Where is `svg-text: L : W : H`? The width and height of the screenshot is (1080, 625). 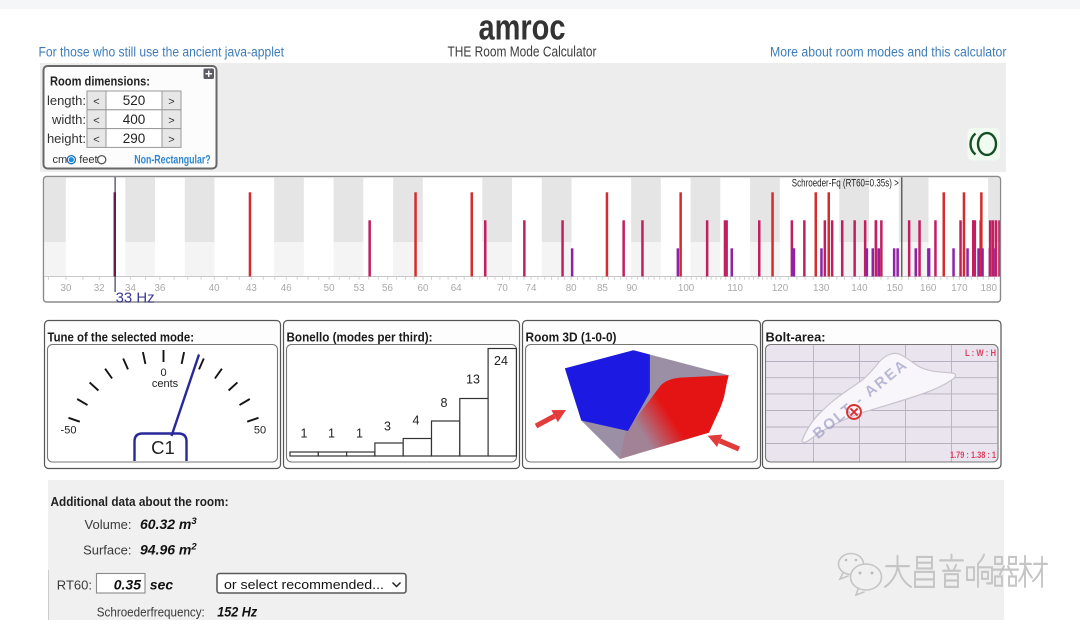
svg-text: L : W : H is located at coordinates (980, 353).